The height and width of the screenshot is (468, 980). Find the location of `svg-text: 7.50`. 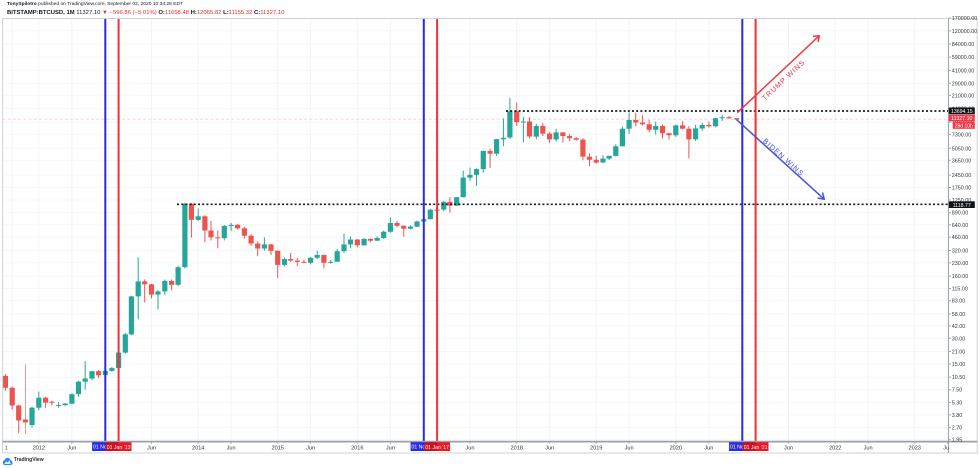

svg-text: 7.50 is located at coordinates (957, 391).